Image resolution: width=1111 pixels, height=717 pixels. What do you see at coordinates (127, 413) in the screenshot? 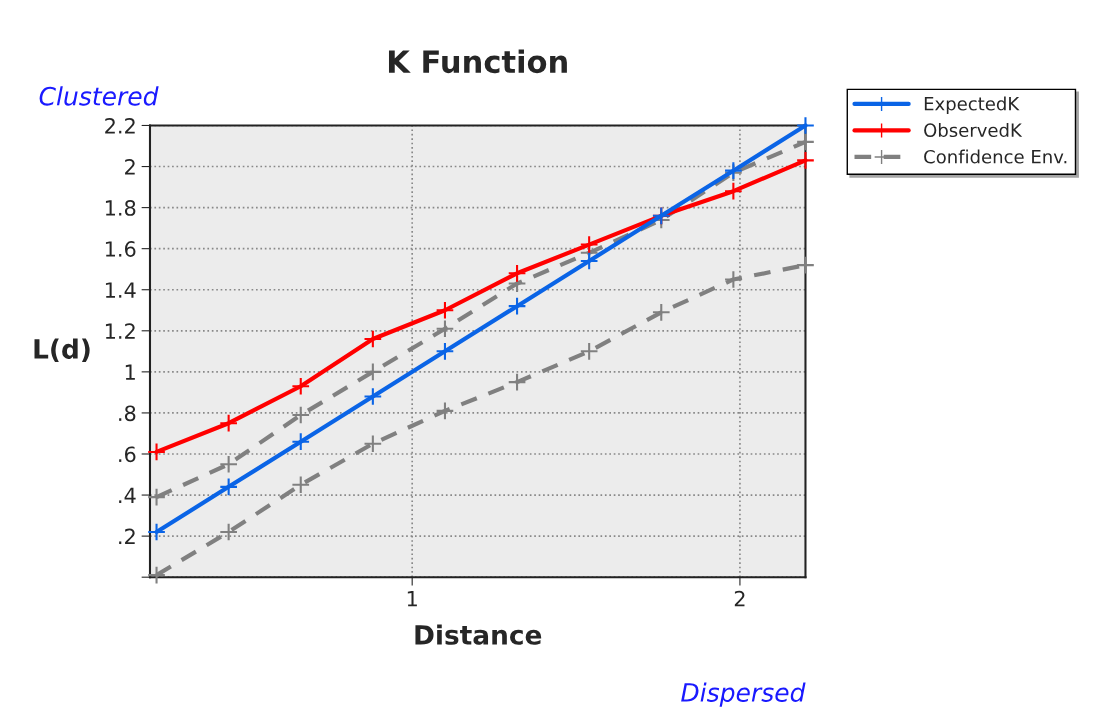
I see `y-tick-label: .8` at bounding box center [127, 413].